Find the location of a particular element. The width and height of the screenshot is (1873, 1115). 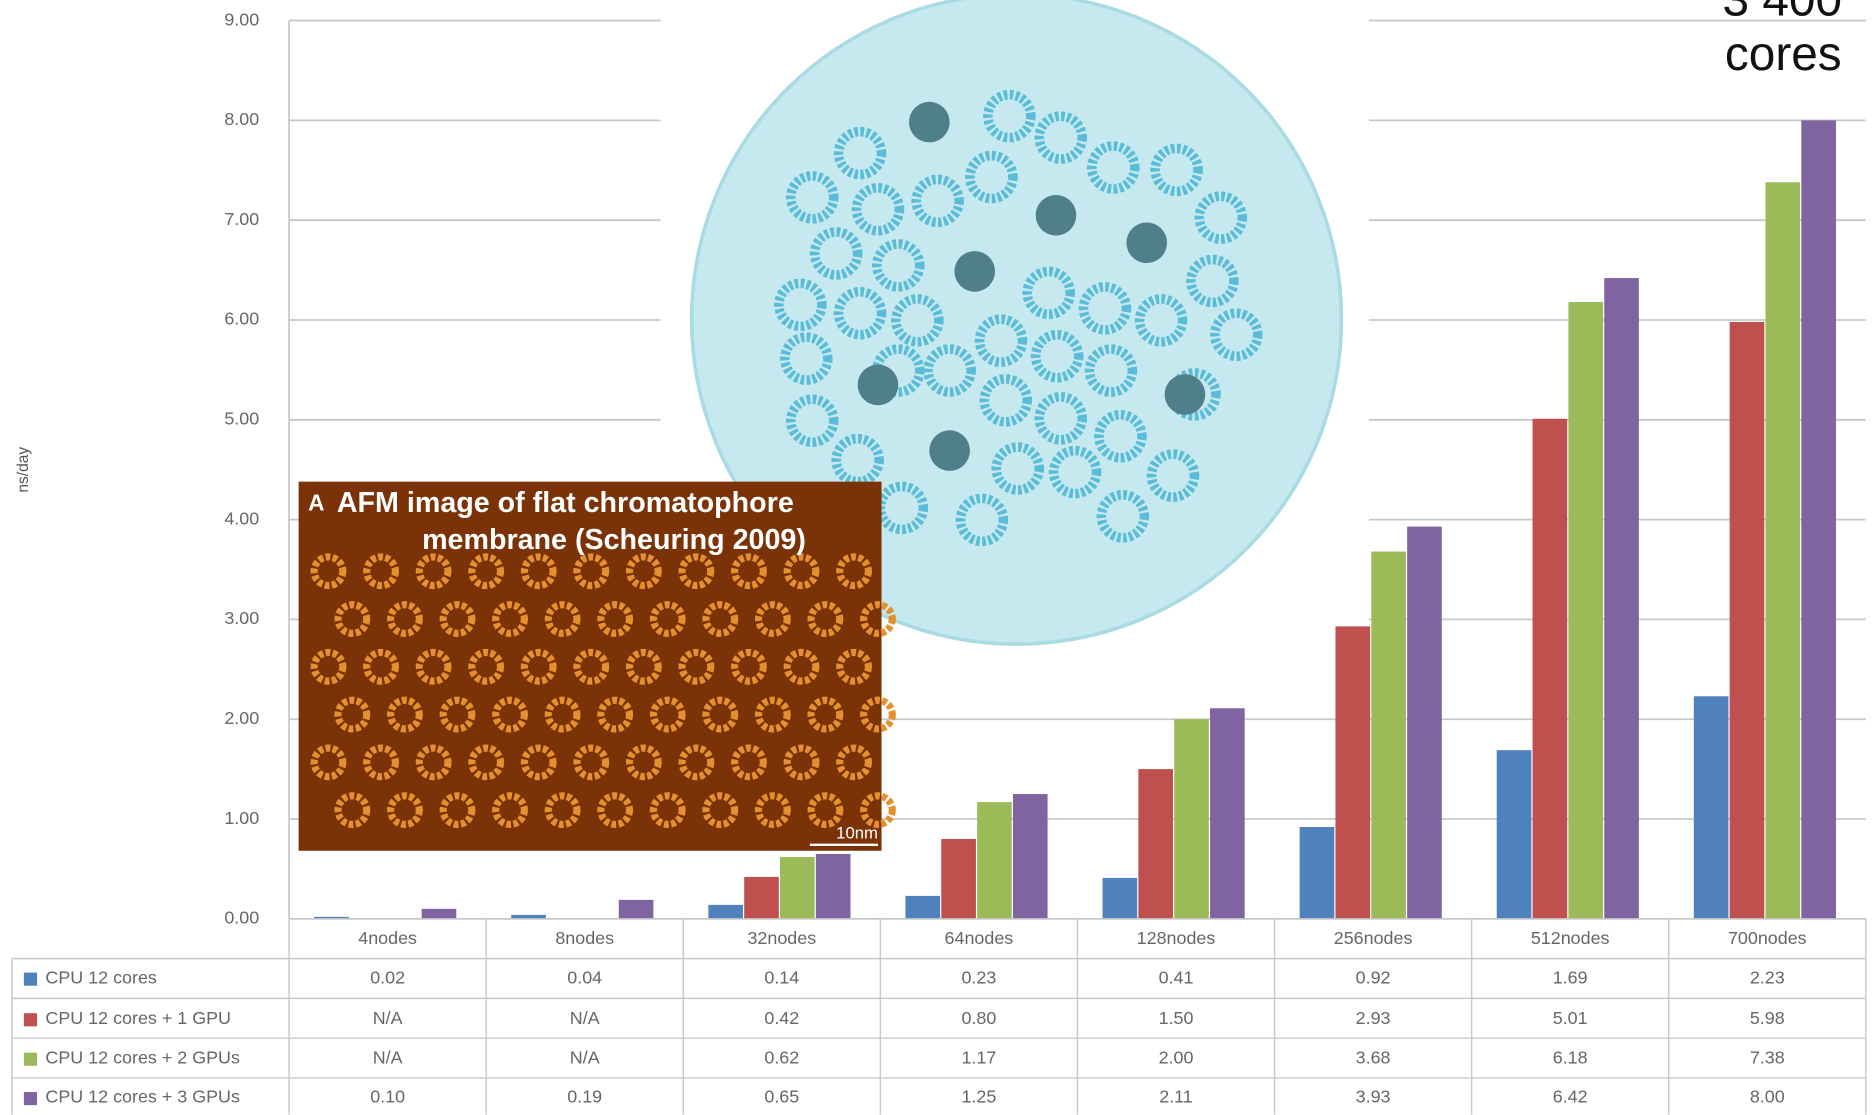

table-cell: 0.19 is located at coordinates (584, 1097).